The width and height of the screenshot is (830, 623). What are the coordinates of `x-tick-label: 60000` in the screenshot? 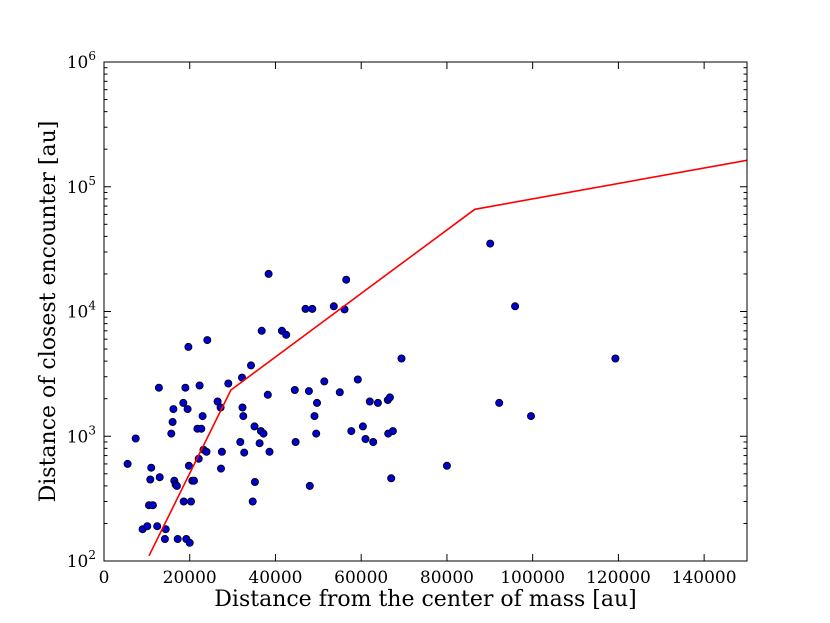 It's located at (361, 578).